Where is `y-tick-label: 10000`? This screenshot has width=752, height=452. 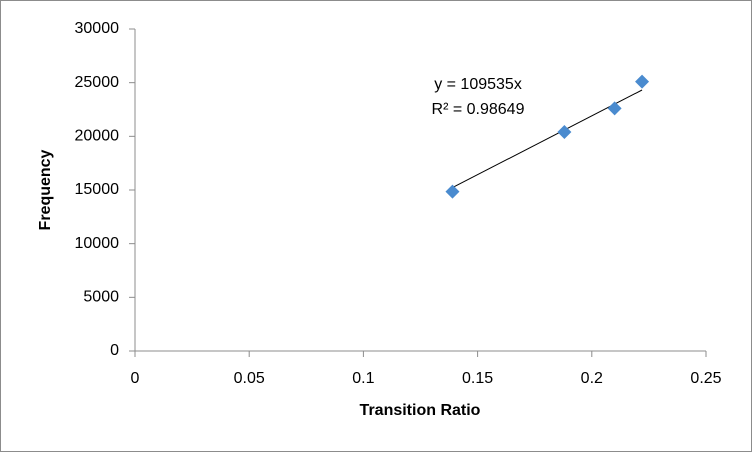
y-tick-label: 10000 is located at coordinates (97, 243).